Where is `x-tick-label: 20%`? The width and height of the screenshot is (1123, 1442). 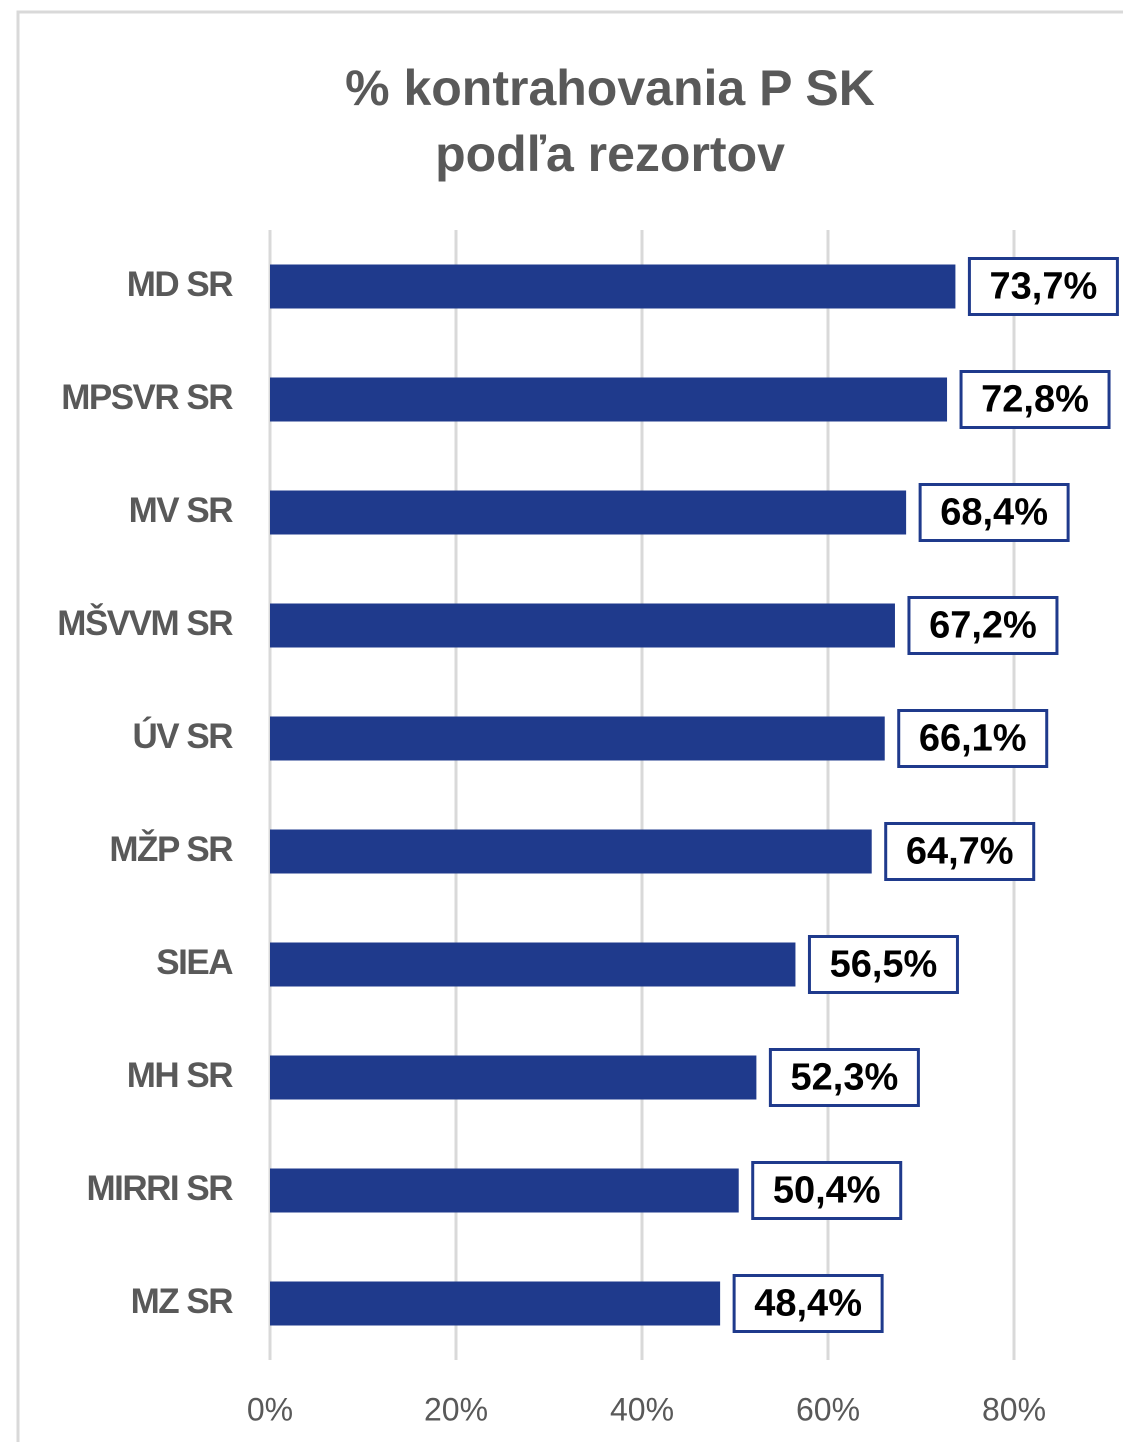
x-tick-label: 20% is located at coordinates (456, 1409).